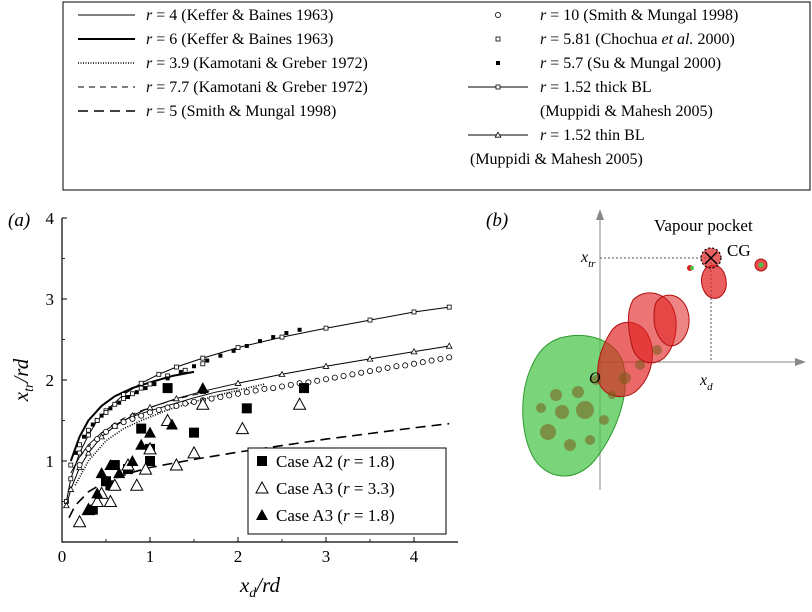 The image size is (812, 612). What do you see at coordinates (241, 111) in the screenshot?
I see `legend-entry: r = 5 (Smith & Mungal 1998)` at bounding box center [241, 111].